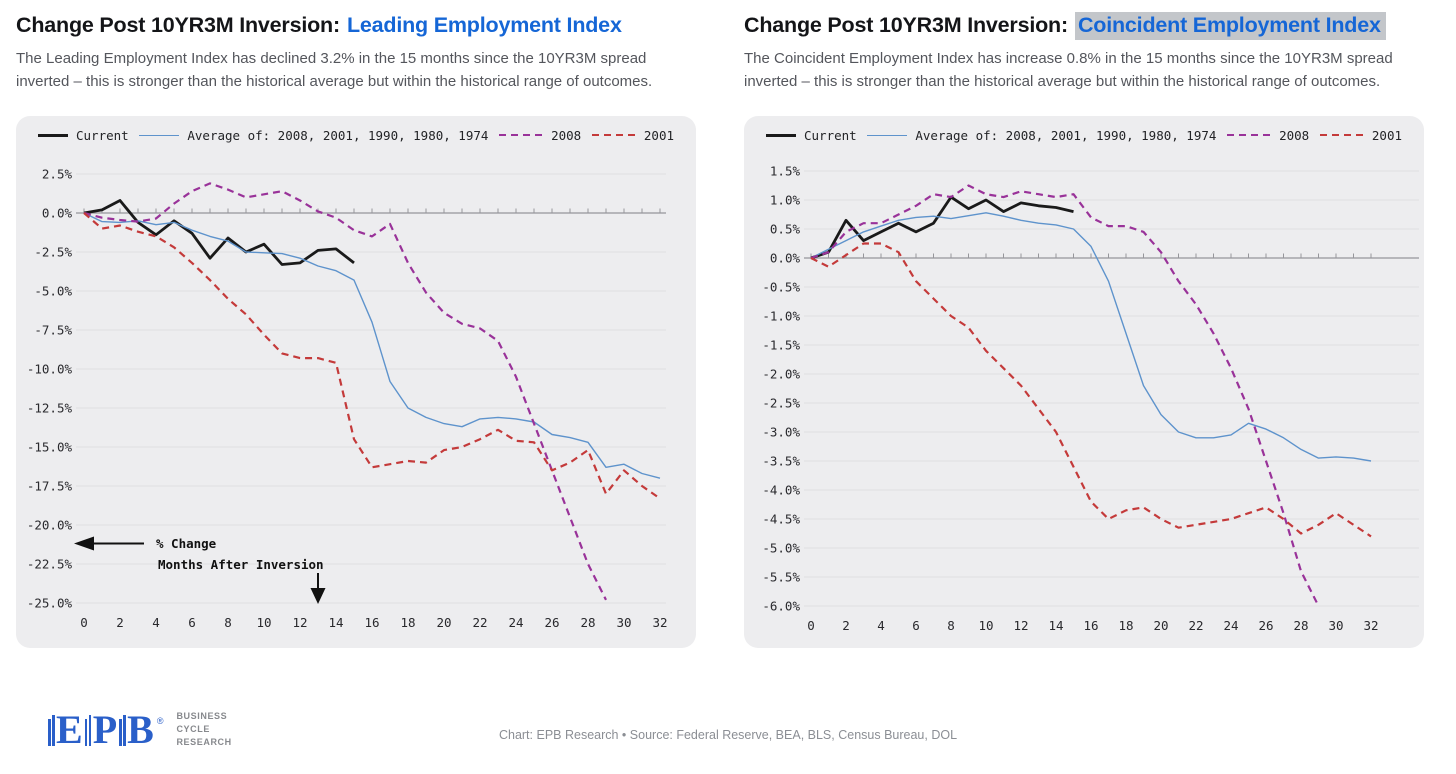  Describe the element at coordinates (811, 135) in the screenshot. I see `legend-item: Current` at that location.